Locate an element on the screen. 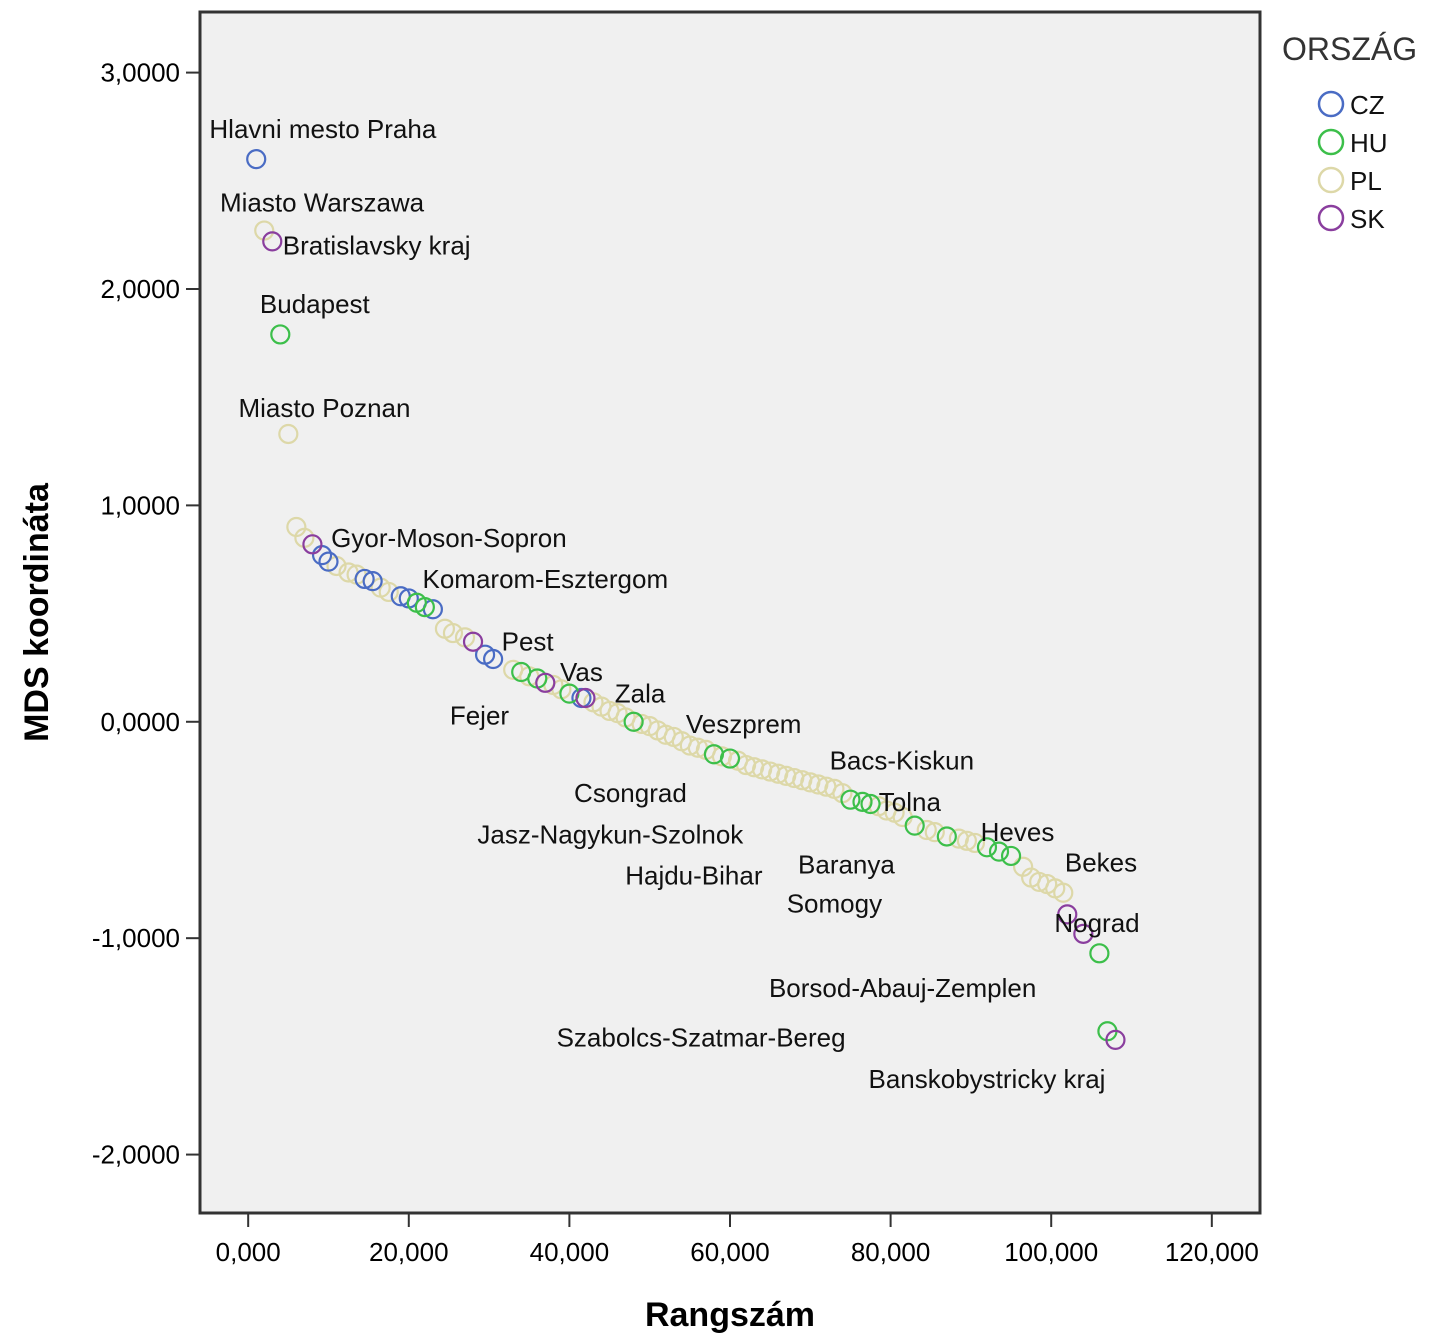 This screenshot has width=1432, height=1343. legend-label-sk: SK is located at coordinates (1367, 219).